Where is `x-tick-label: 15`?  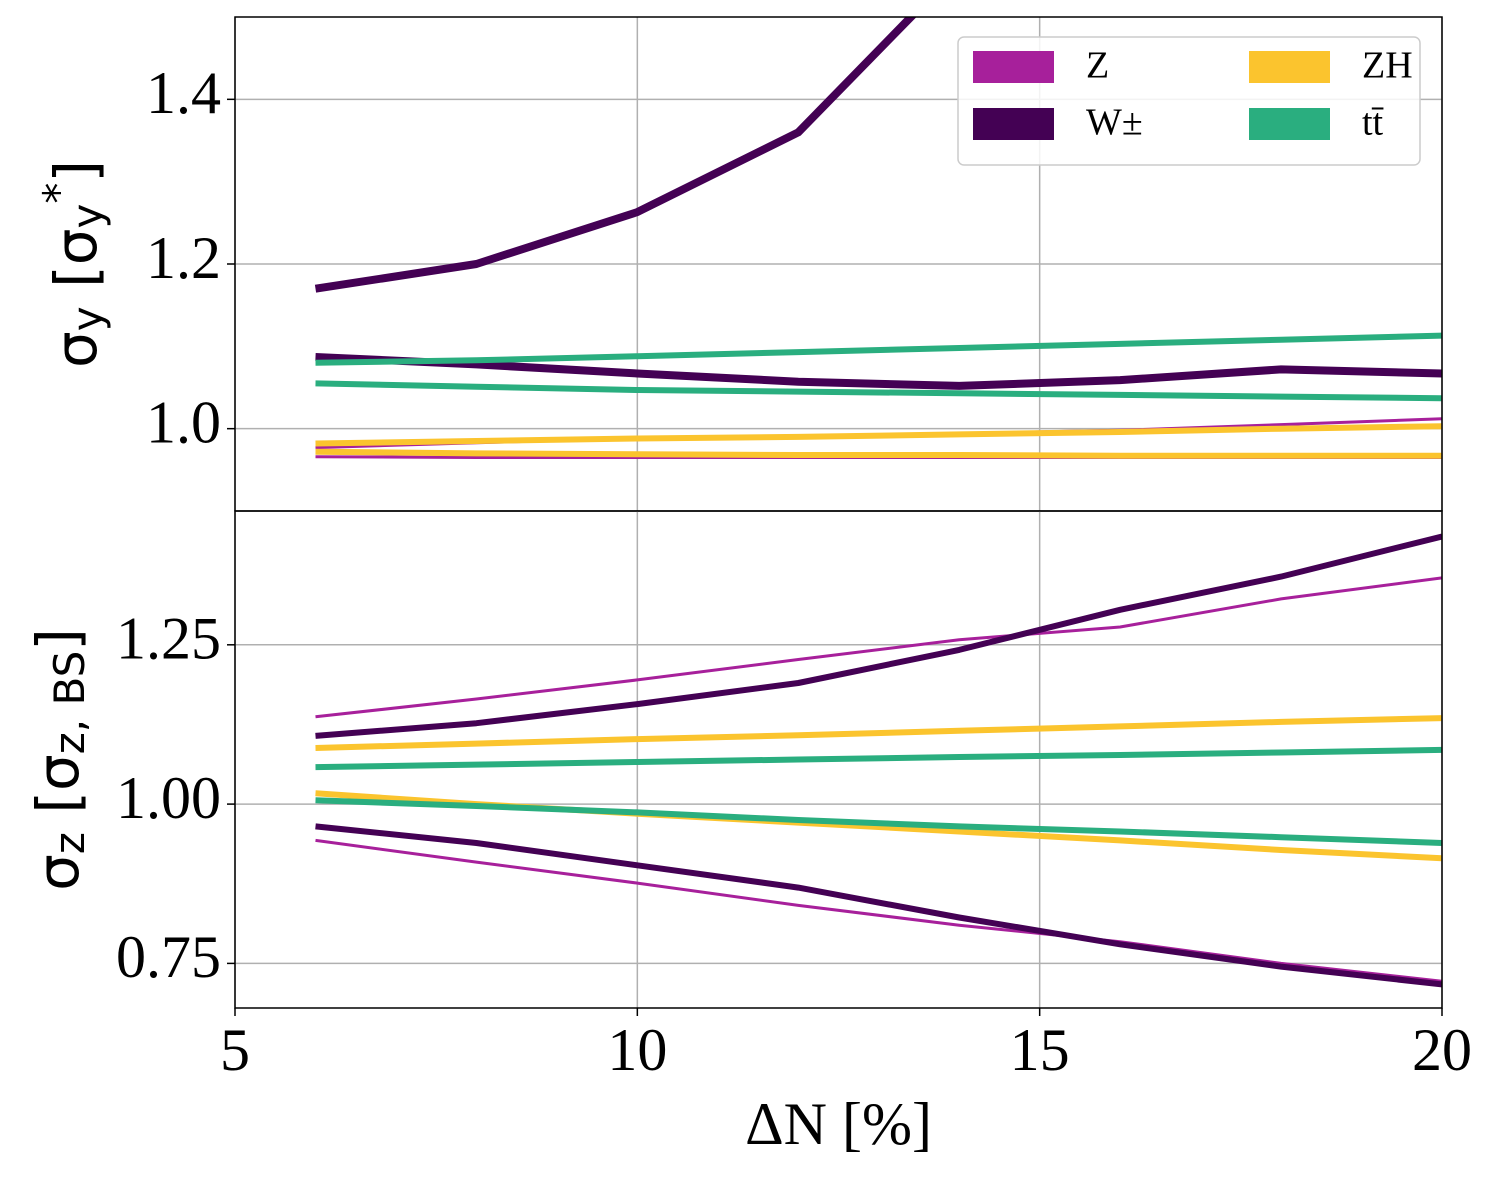
x-tick-label: 15 is located at coordinates (1040, 1050).